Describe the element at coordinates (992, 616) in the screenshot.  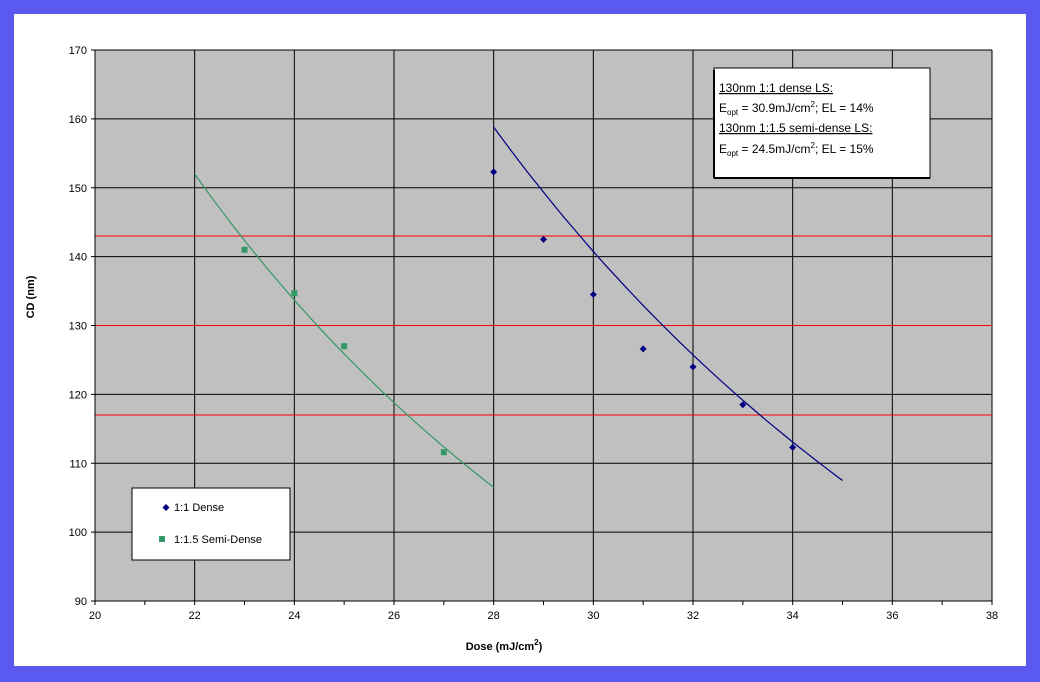
I see `x-tick-label: 38` at that location.